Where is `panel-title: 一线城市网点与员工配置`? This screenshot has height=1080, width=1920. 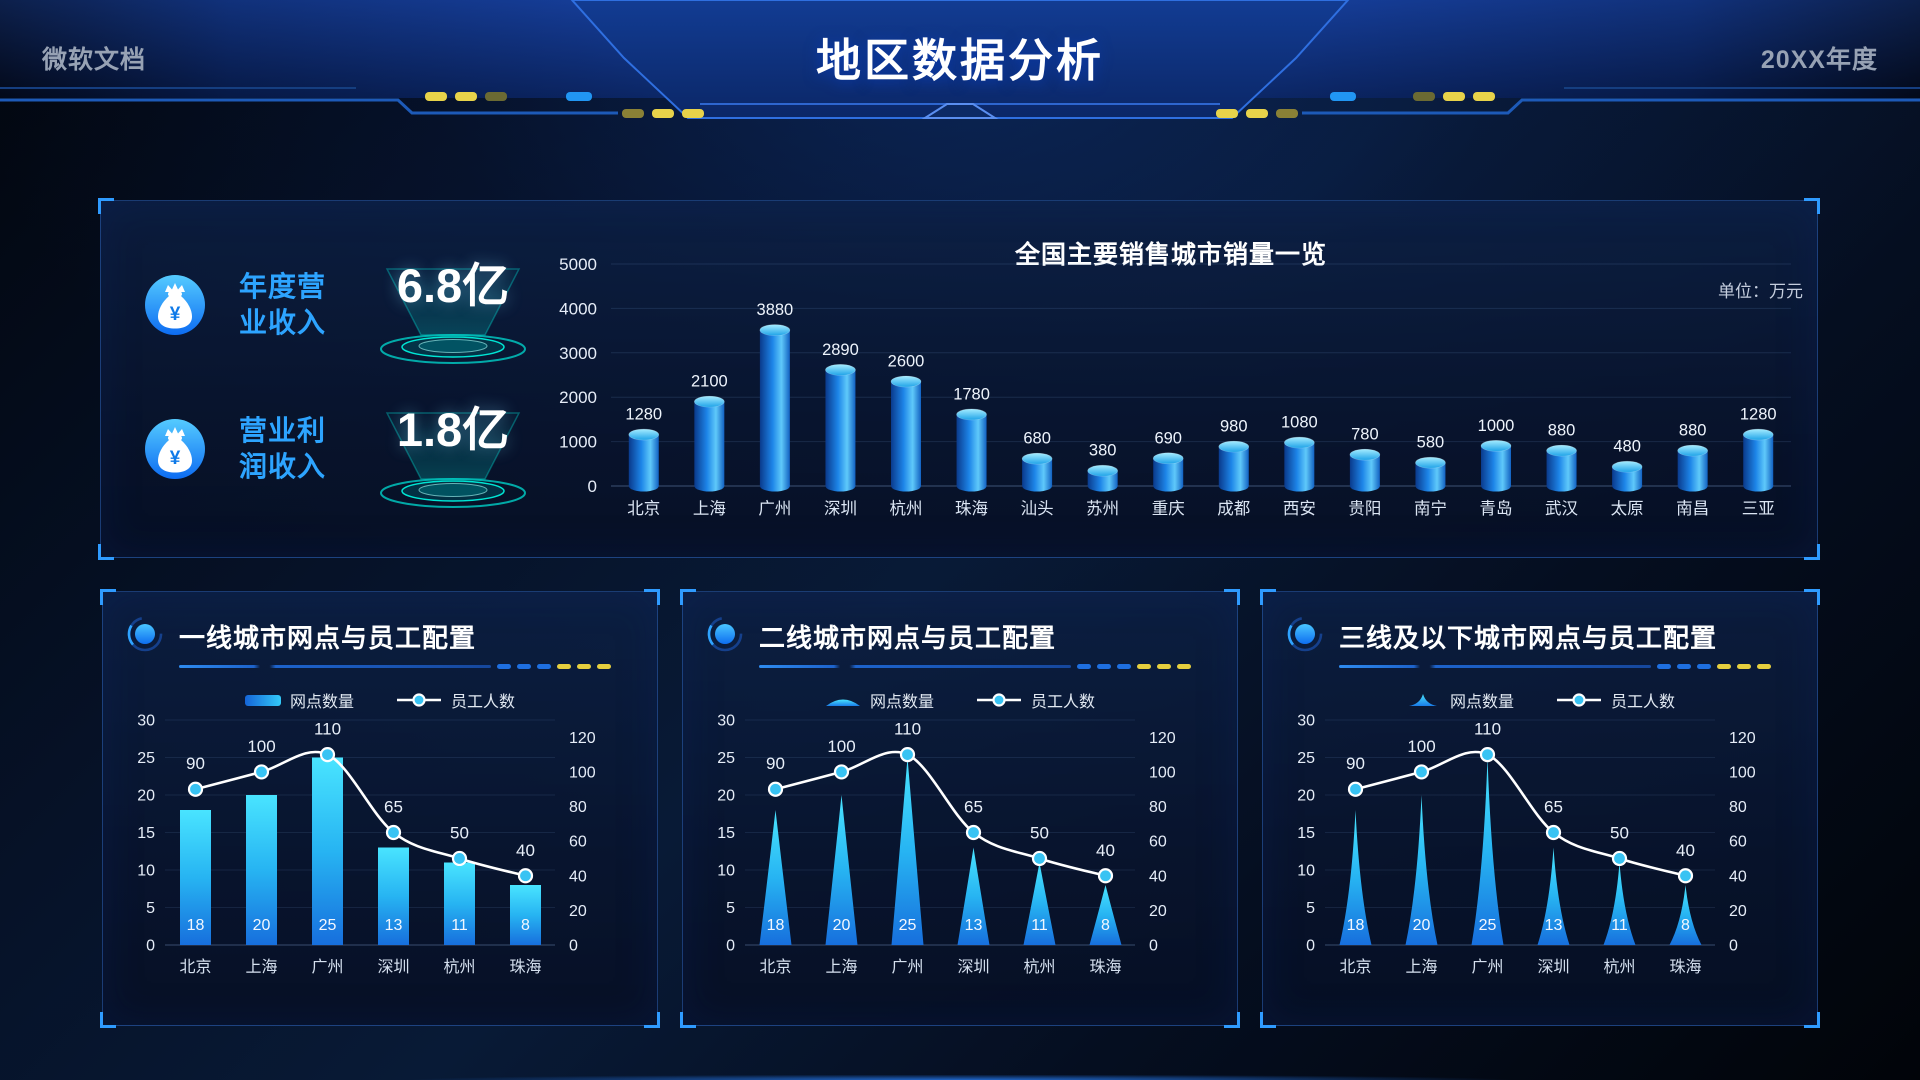 panel-title: 一线城市网点与员工配置 is located at coordinates (328, 638).